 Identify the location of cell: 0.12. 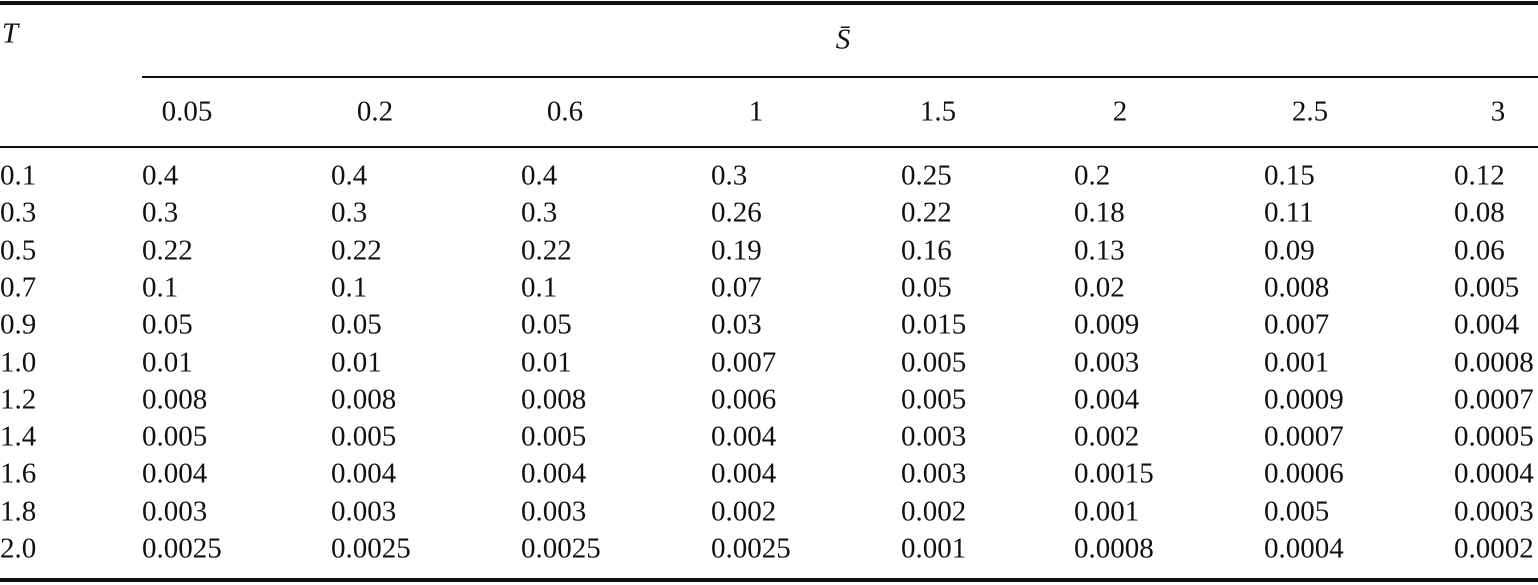
(1479, 175).